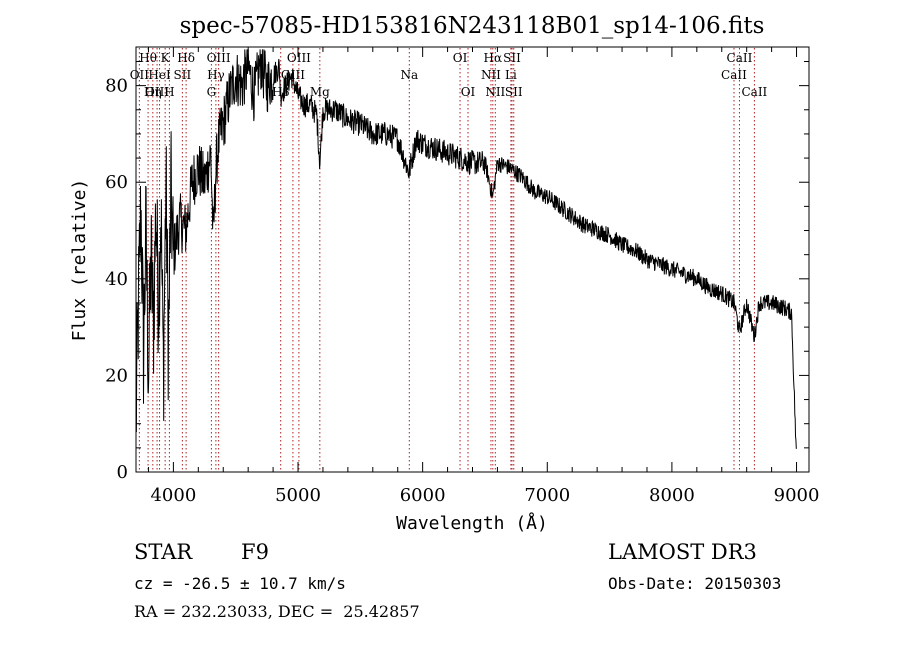  What do you see at coordinates (495, 92) in the screenshot?
I see `marker-label-21: NII` at bounding box center [495, 92].